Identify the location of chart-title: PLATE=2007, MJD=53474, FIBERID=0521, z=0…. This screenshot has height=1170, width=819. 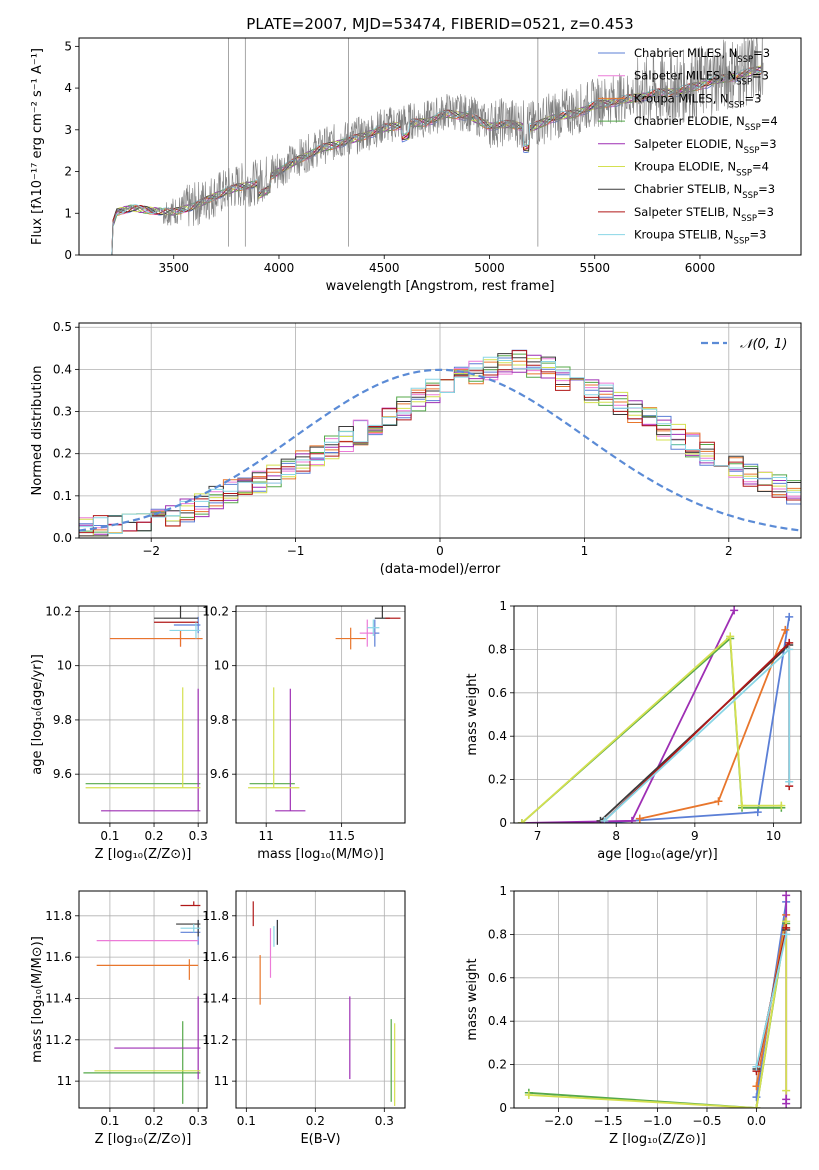
(439, 24).